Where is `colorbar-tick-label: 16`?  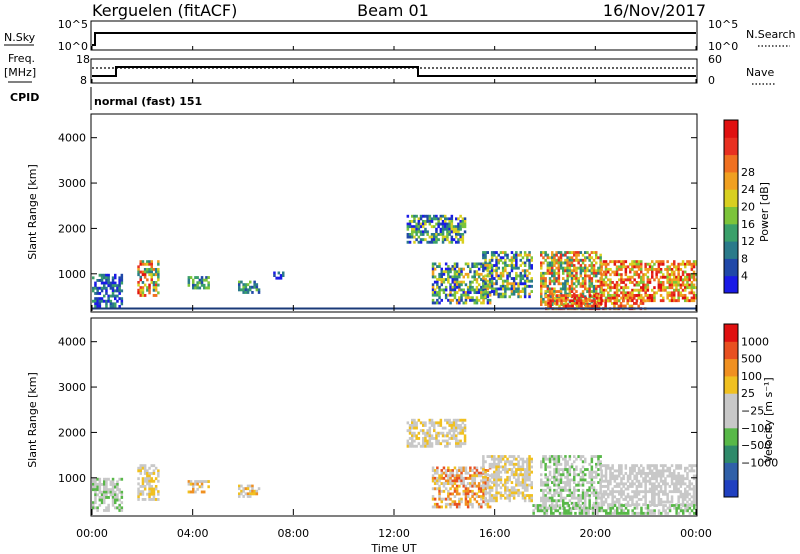 colorbar-tick-label: 16 is located at coordinates (748, 224).